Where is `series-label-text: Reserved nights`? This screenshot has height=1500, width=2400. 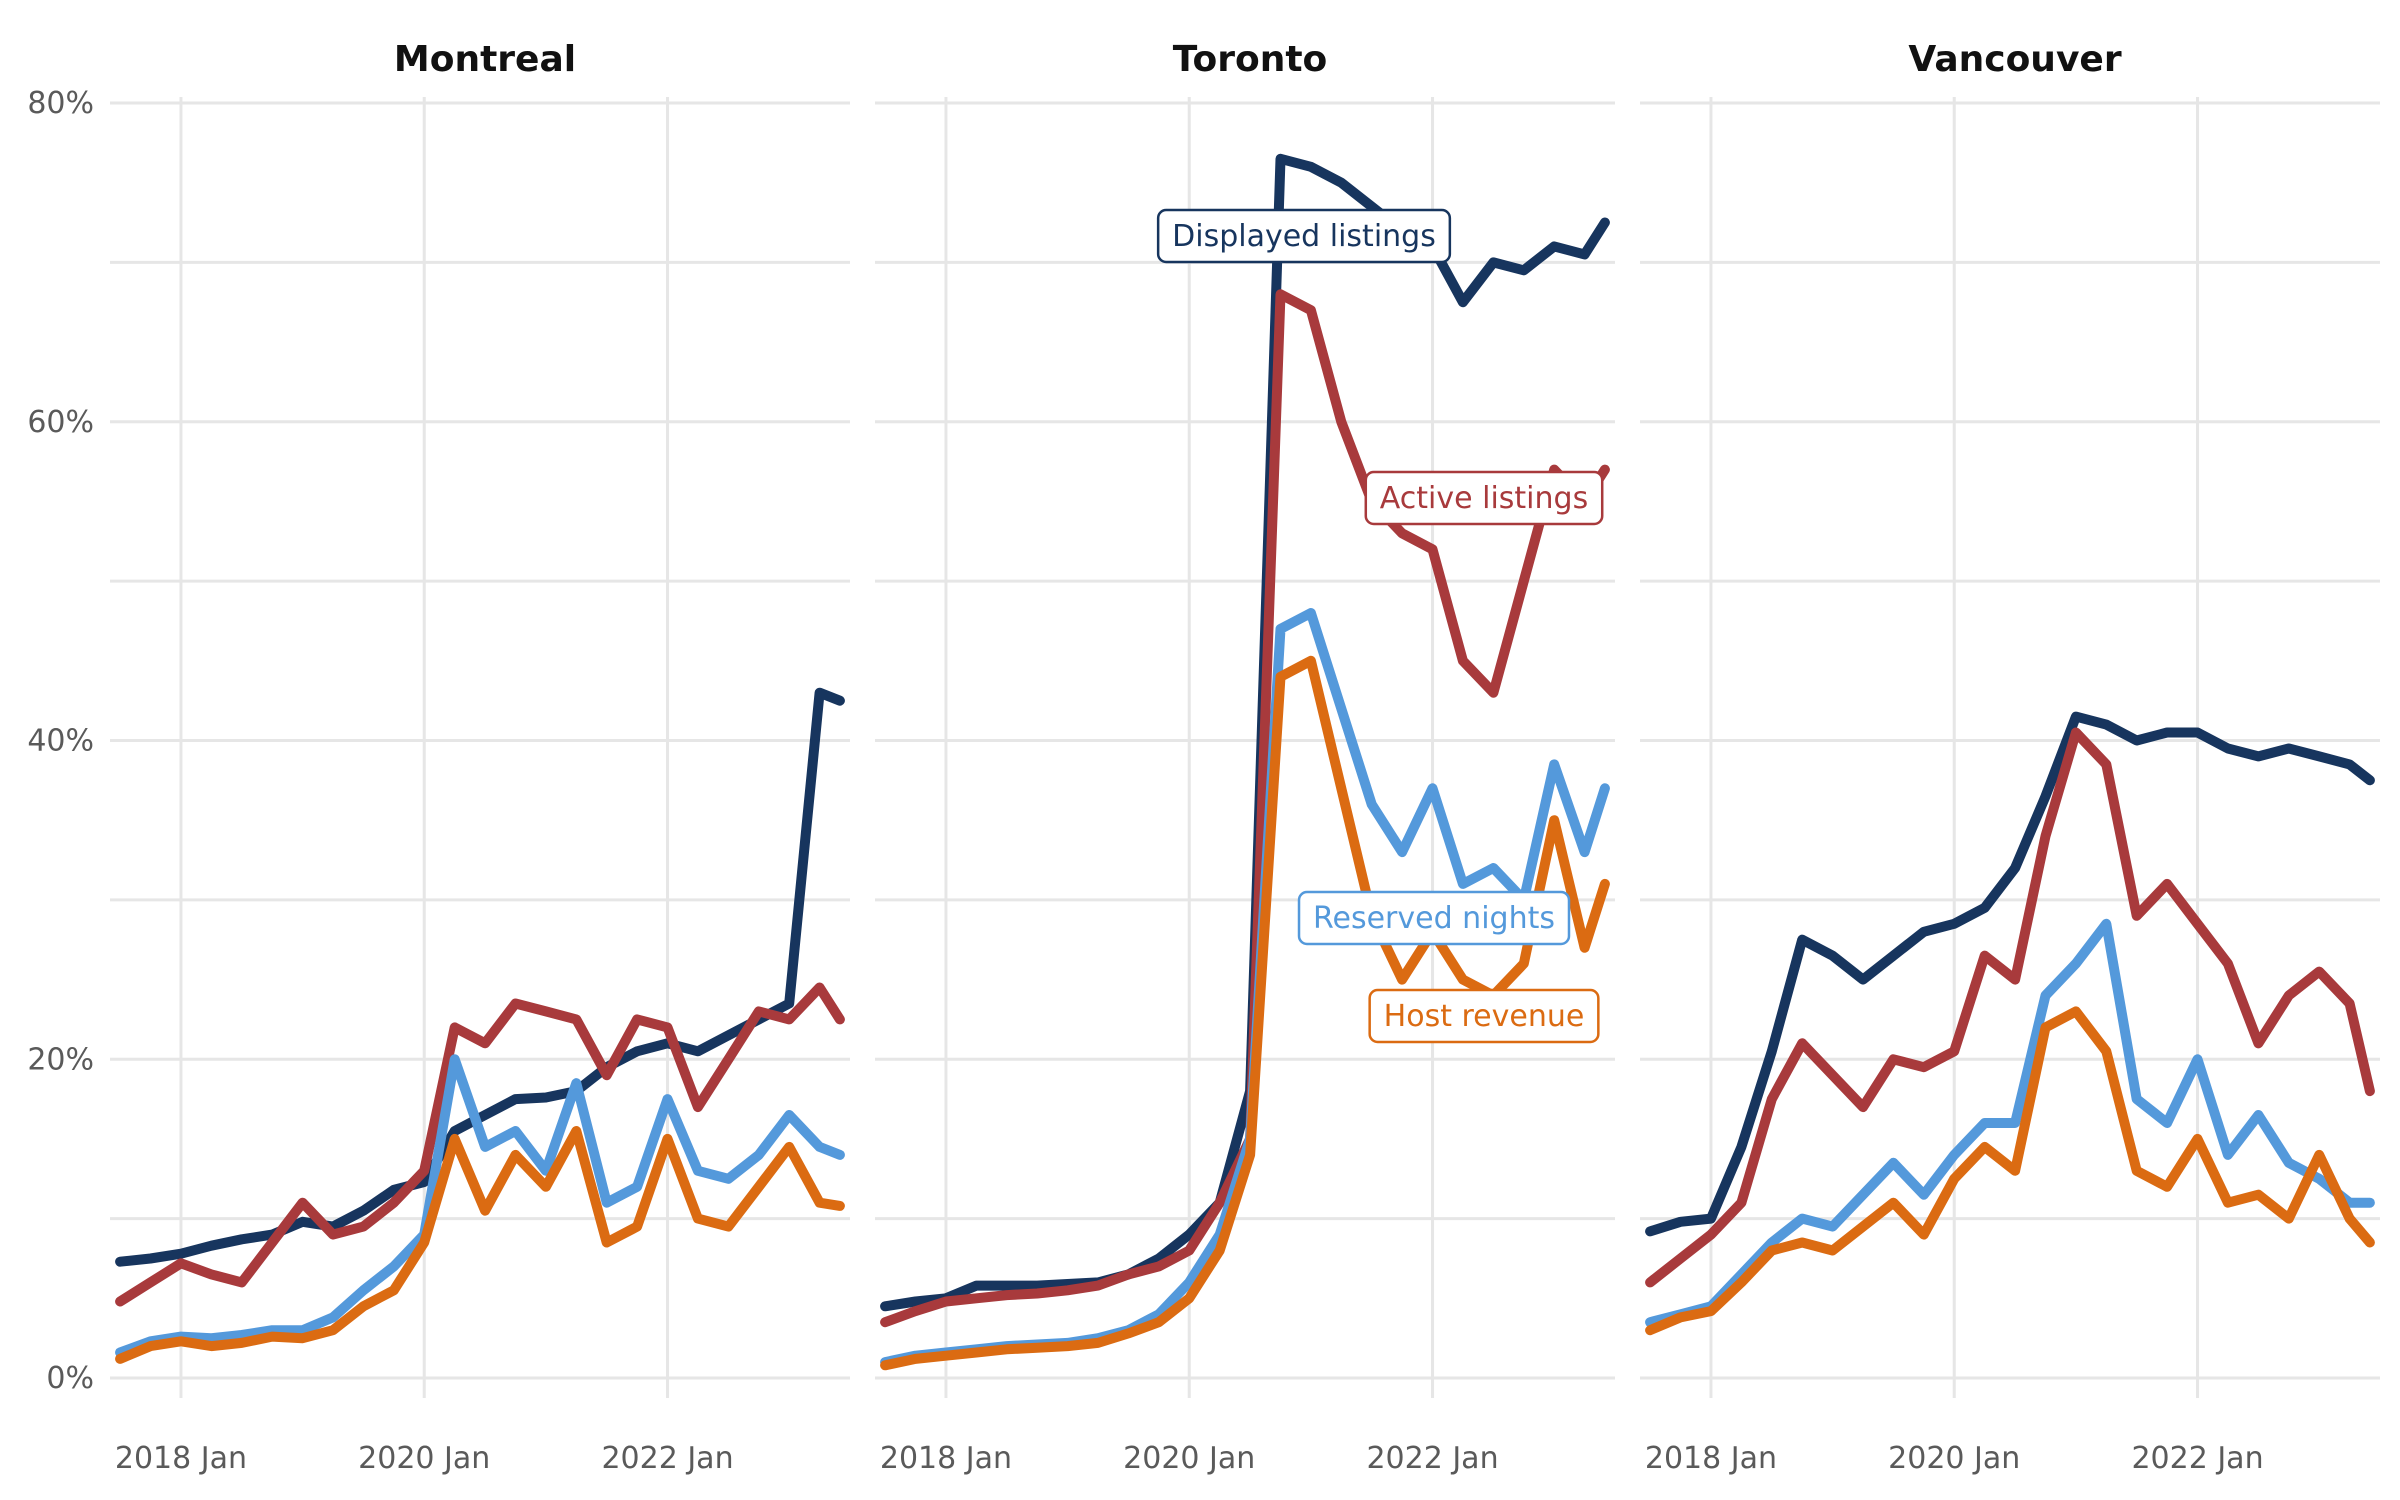
series-label-text: Reserved nights is located at coordinates (1434, 918).